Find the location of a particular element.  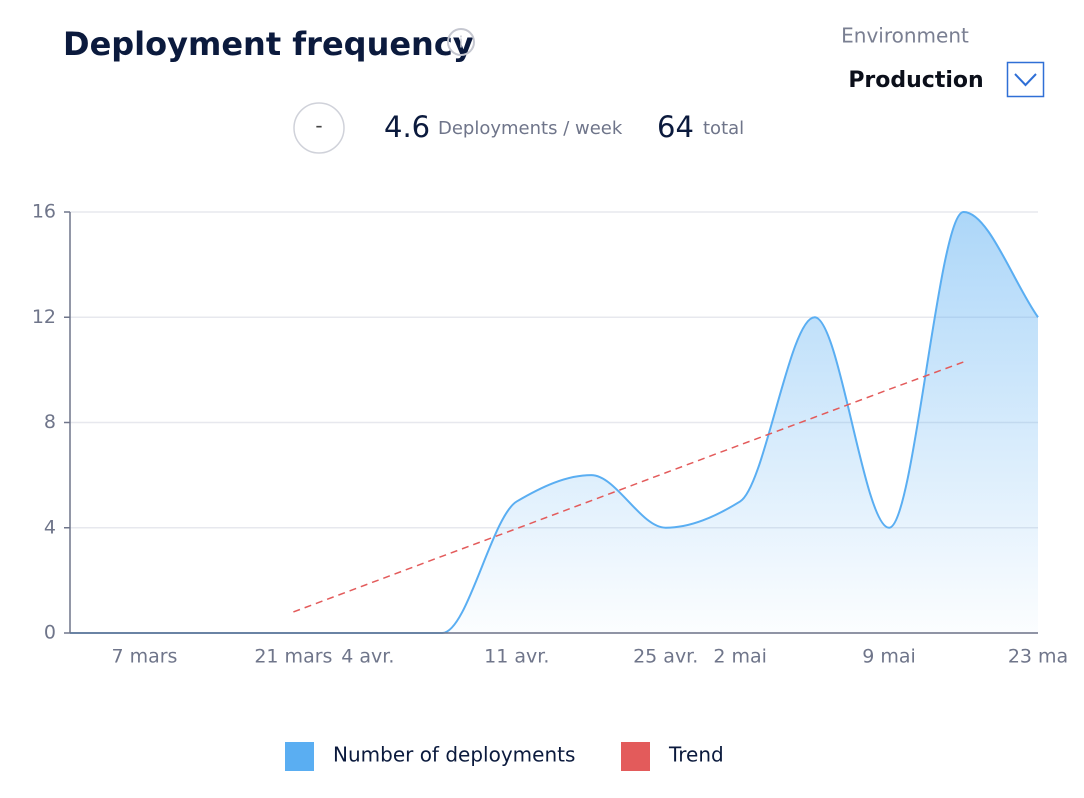

rate-value: 4.6 is located at coordinates (407, 127).